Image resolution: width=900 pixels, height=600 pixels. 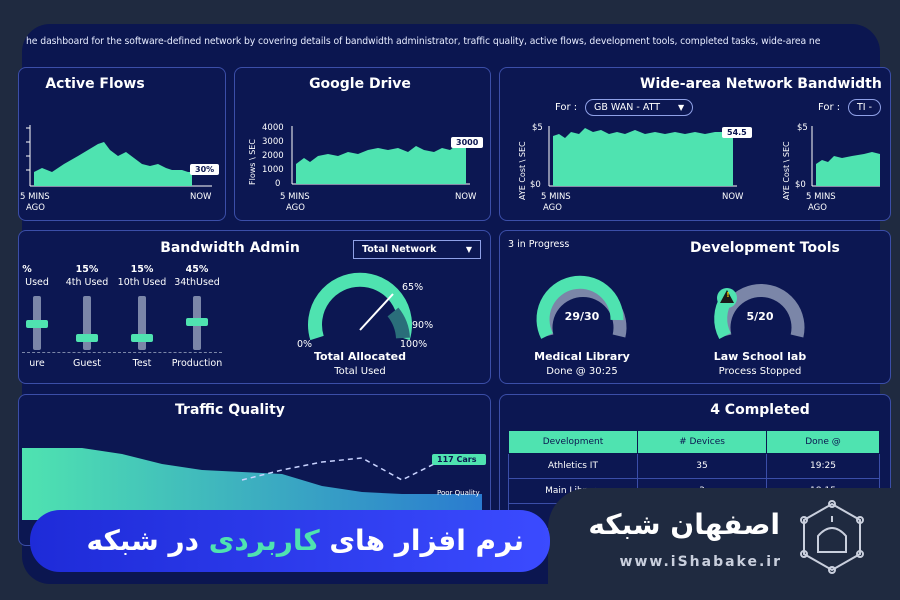 I want to click on completed-header-devices: # Devices, so click(x=702, y=442).